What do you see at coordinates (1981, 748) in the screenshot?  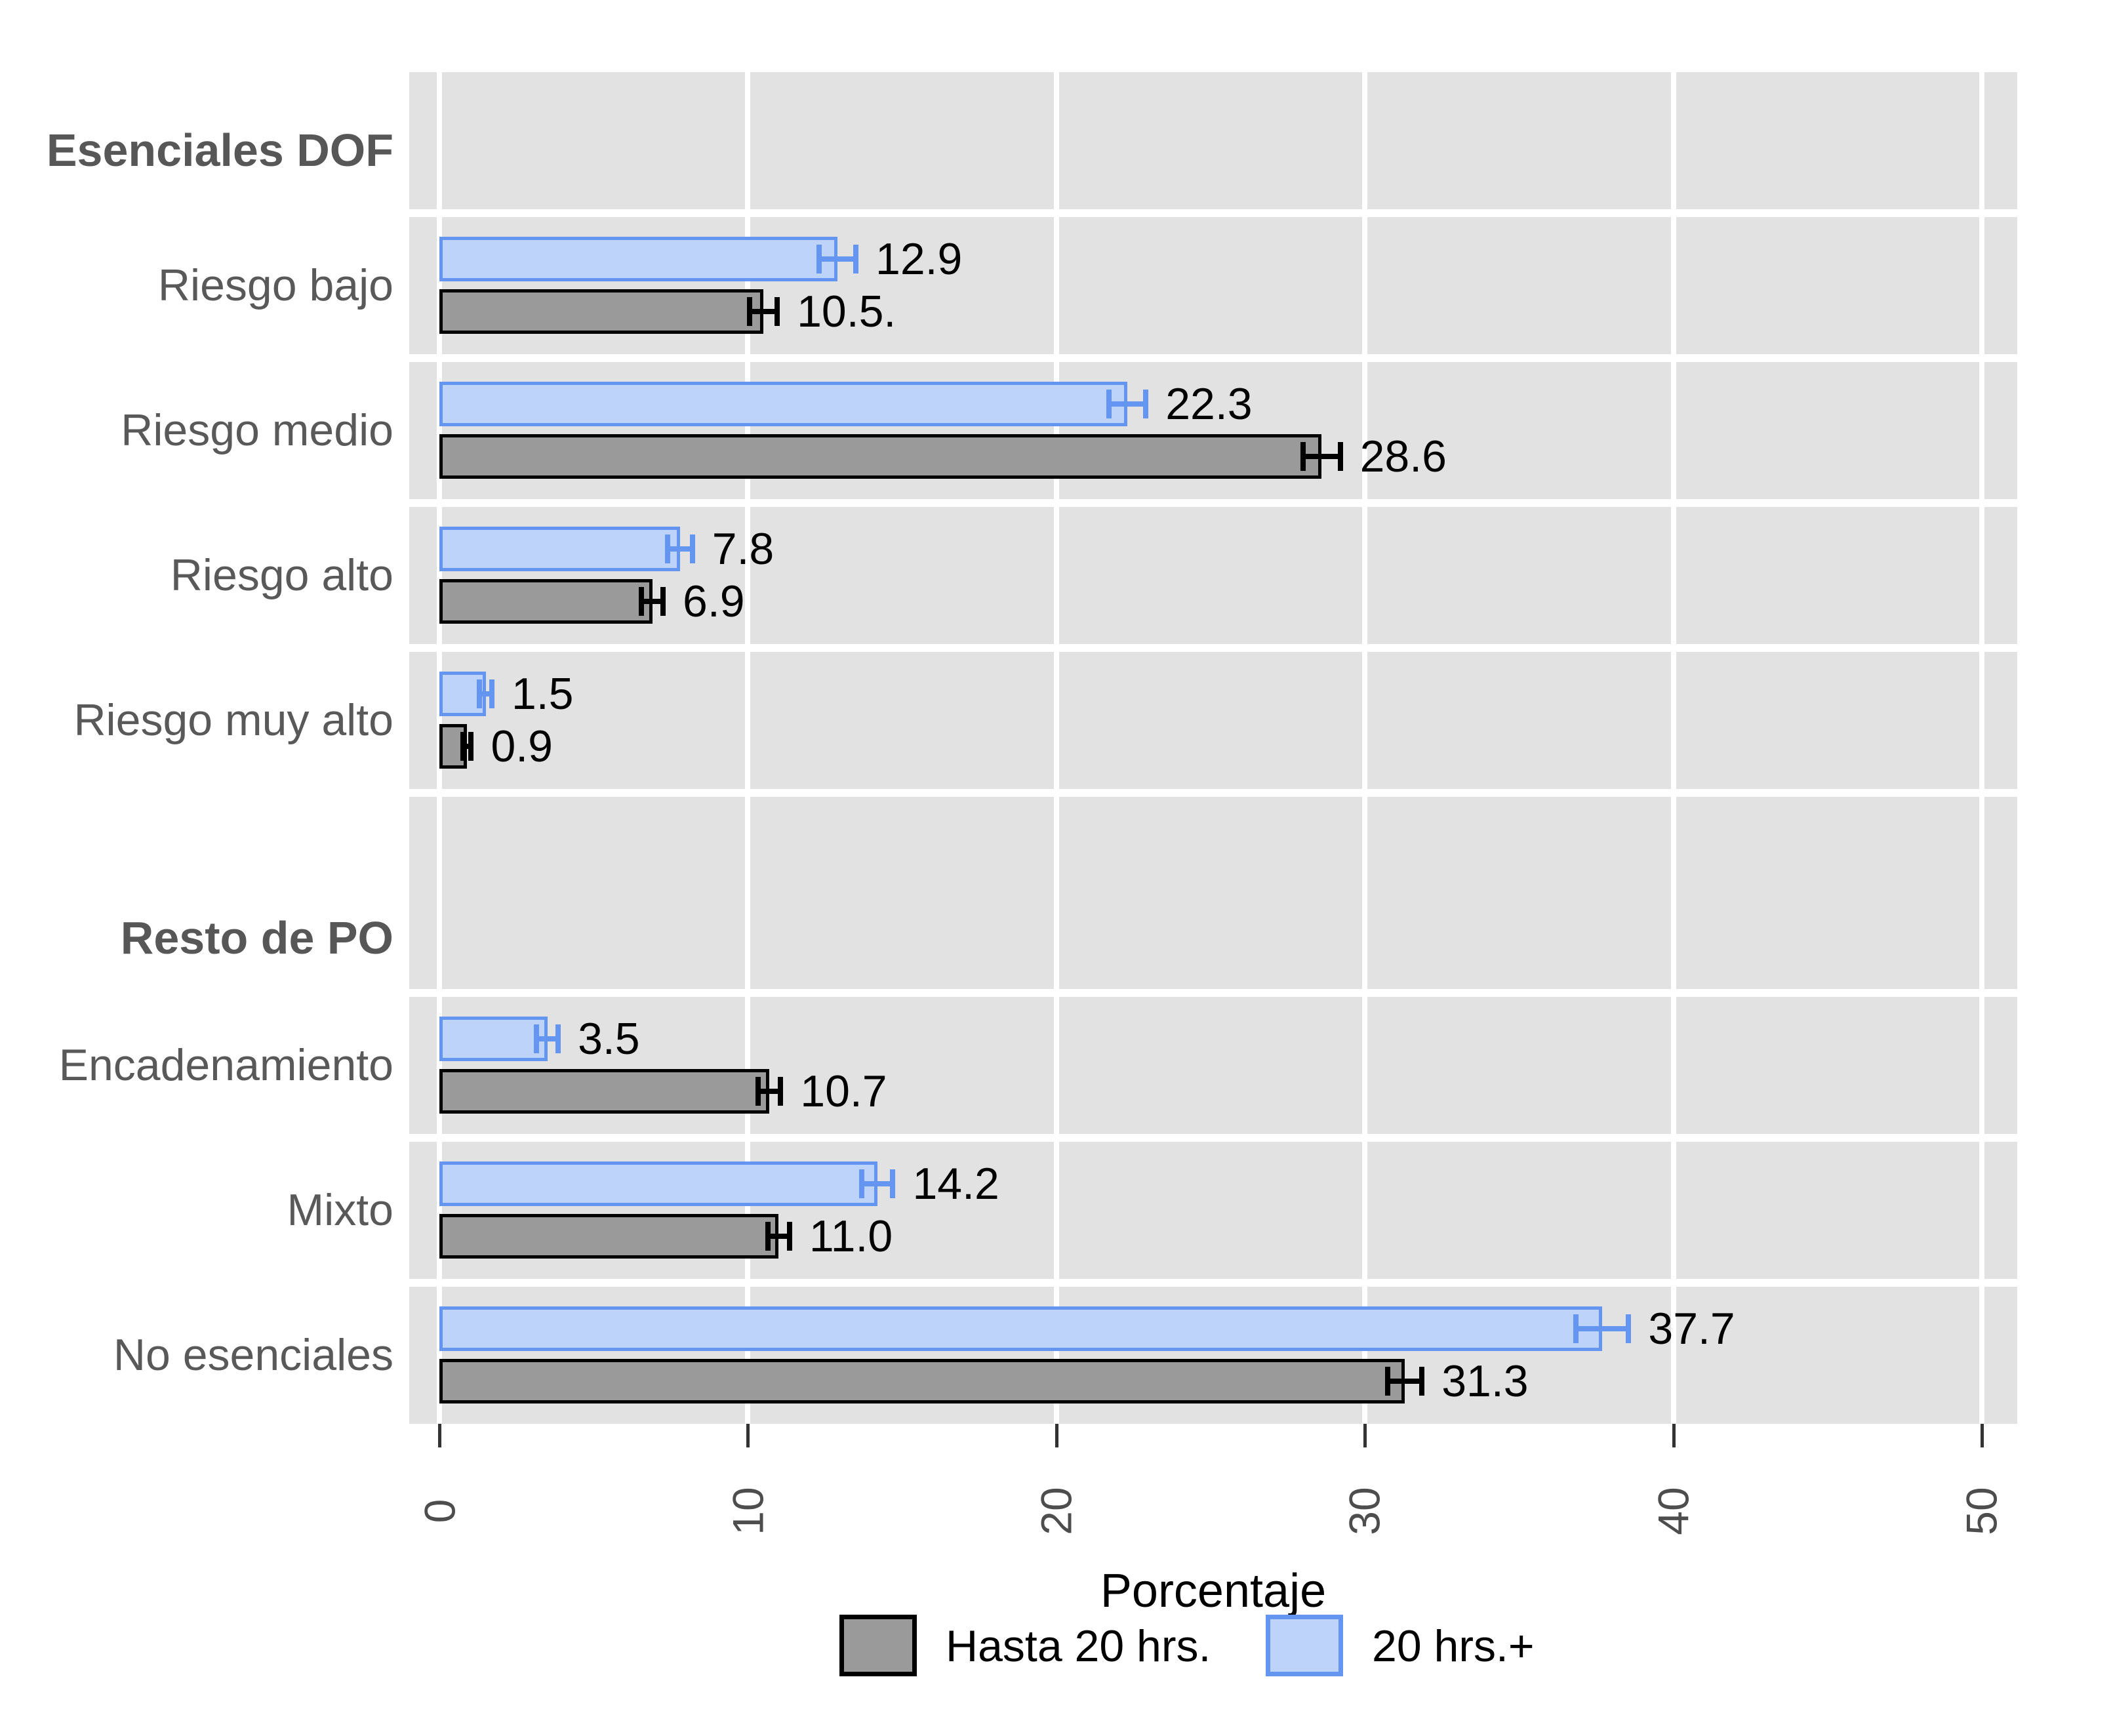 I see `gridline-x50` at bounding box center [1981, 748].